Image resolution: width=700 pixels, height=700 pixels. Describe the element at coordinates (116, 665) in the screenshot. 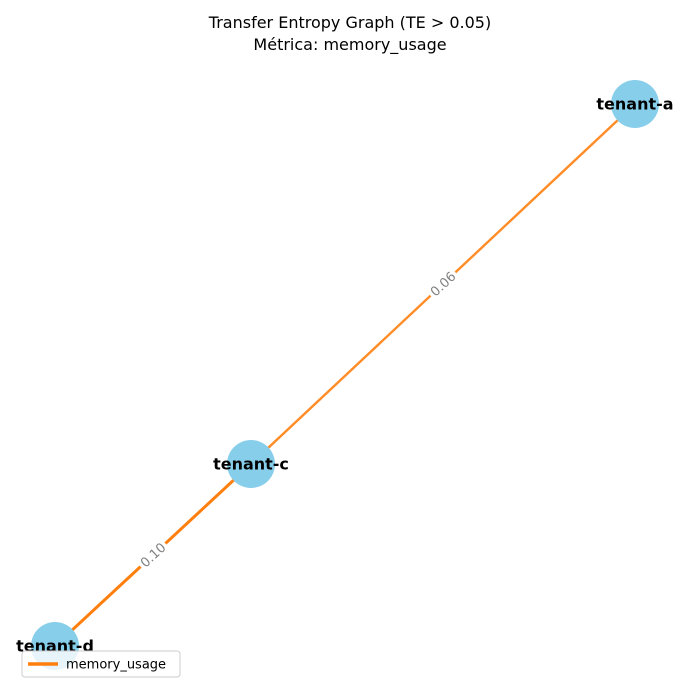

I see `legend-label: memory_usage` at that location.